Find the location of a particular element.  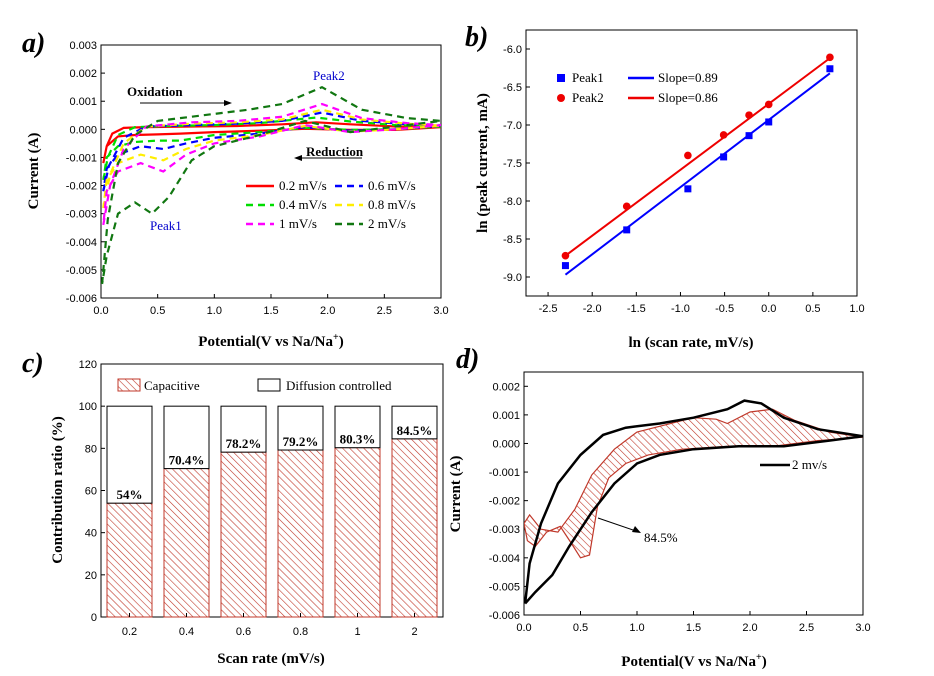

panel-d-ytick-label: 0.002 is located at coordinates (506, 387).